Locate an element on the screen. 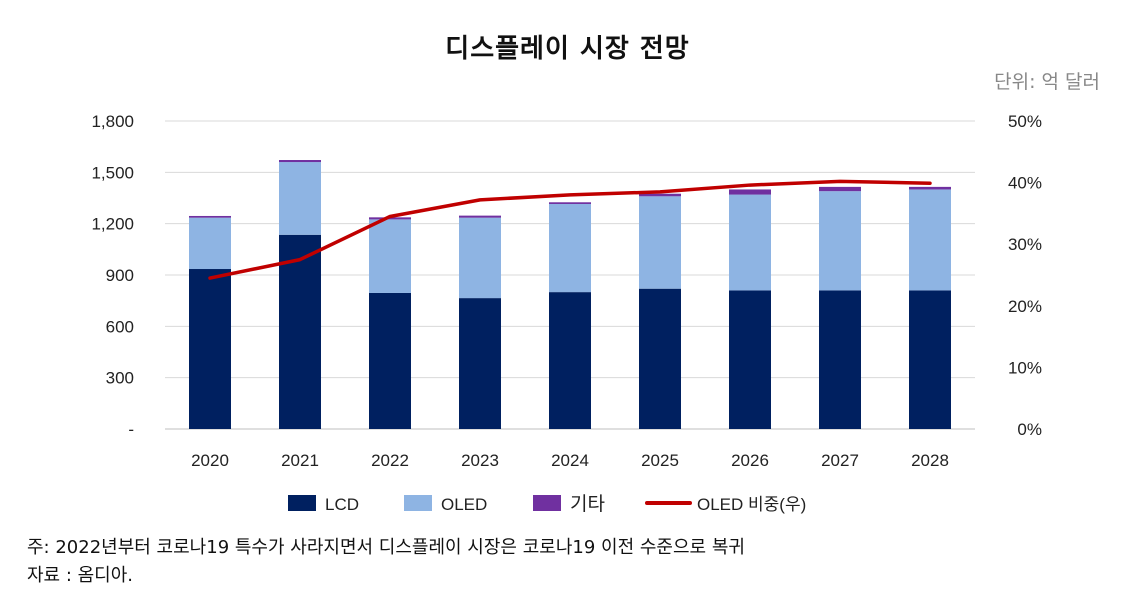 This screenshot has width=1135, height=609. x-tick-label: 2028 is located at coordinates (930, 460).